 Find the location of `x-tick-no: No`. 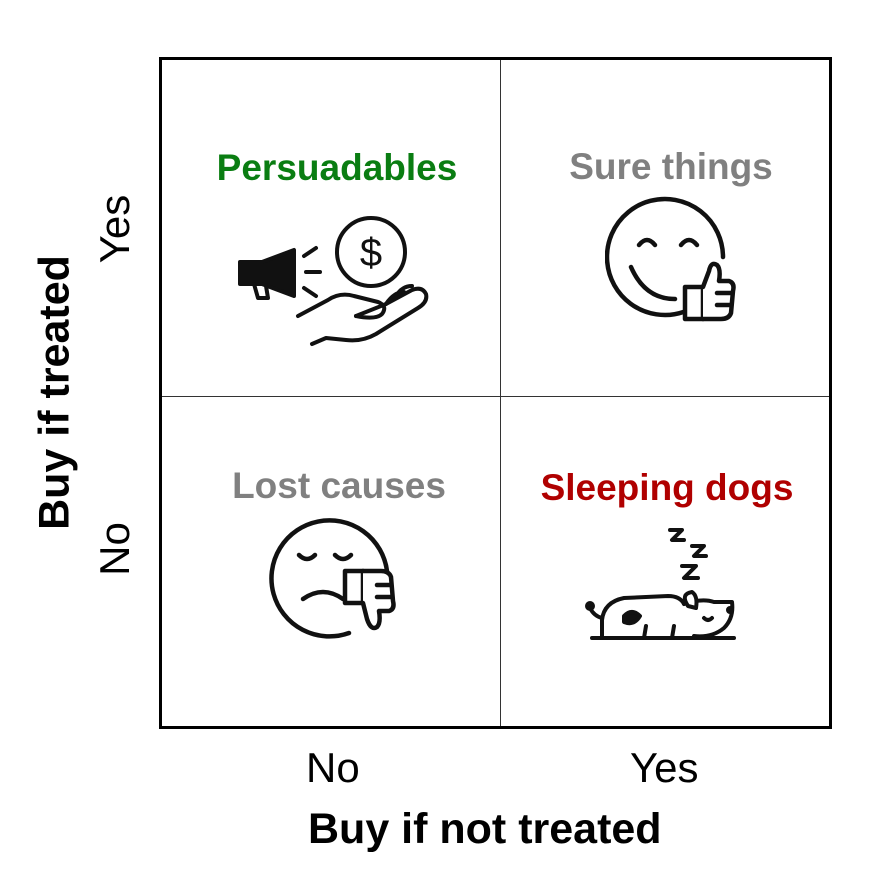

x-tick-no: No is located at coordinates (333, 767).